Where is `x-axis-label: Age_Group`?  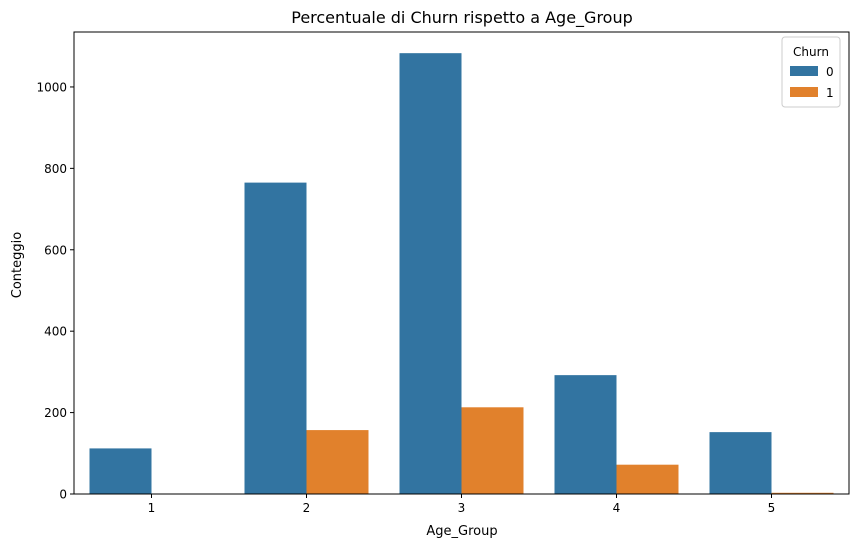
x-axis-label: Age_Group is located at coordinates (461, 531).